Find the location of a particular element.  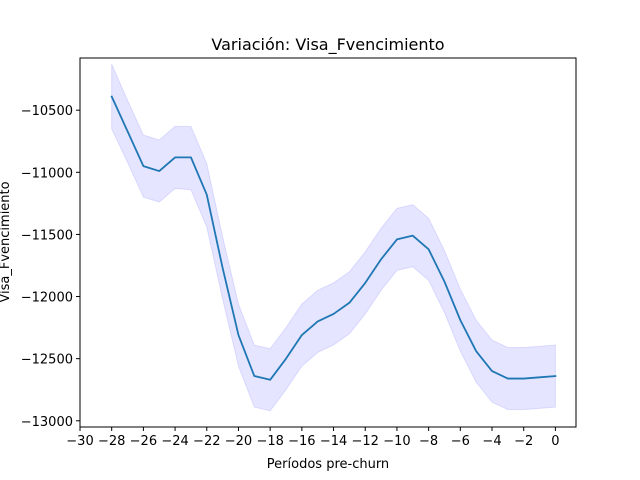

x-tick-label: −6 is located at coordinates (460, 441).